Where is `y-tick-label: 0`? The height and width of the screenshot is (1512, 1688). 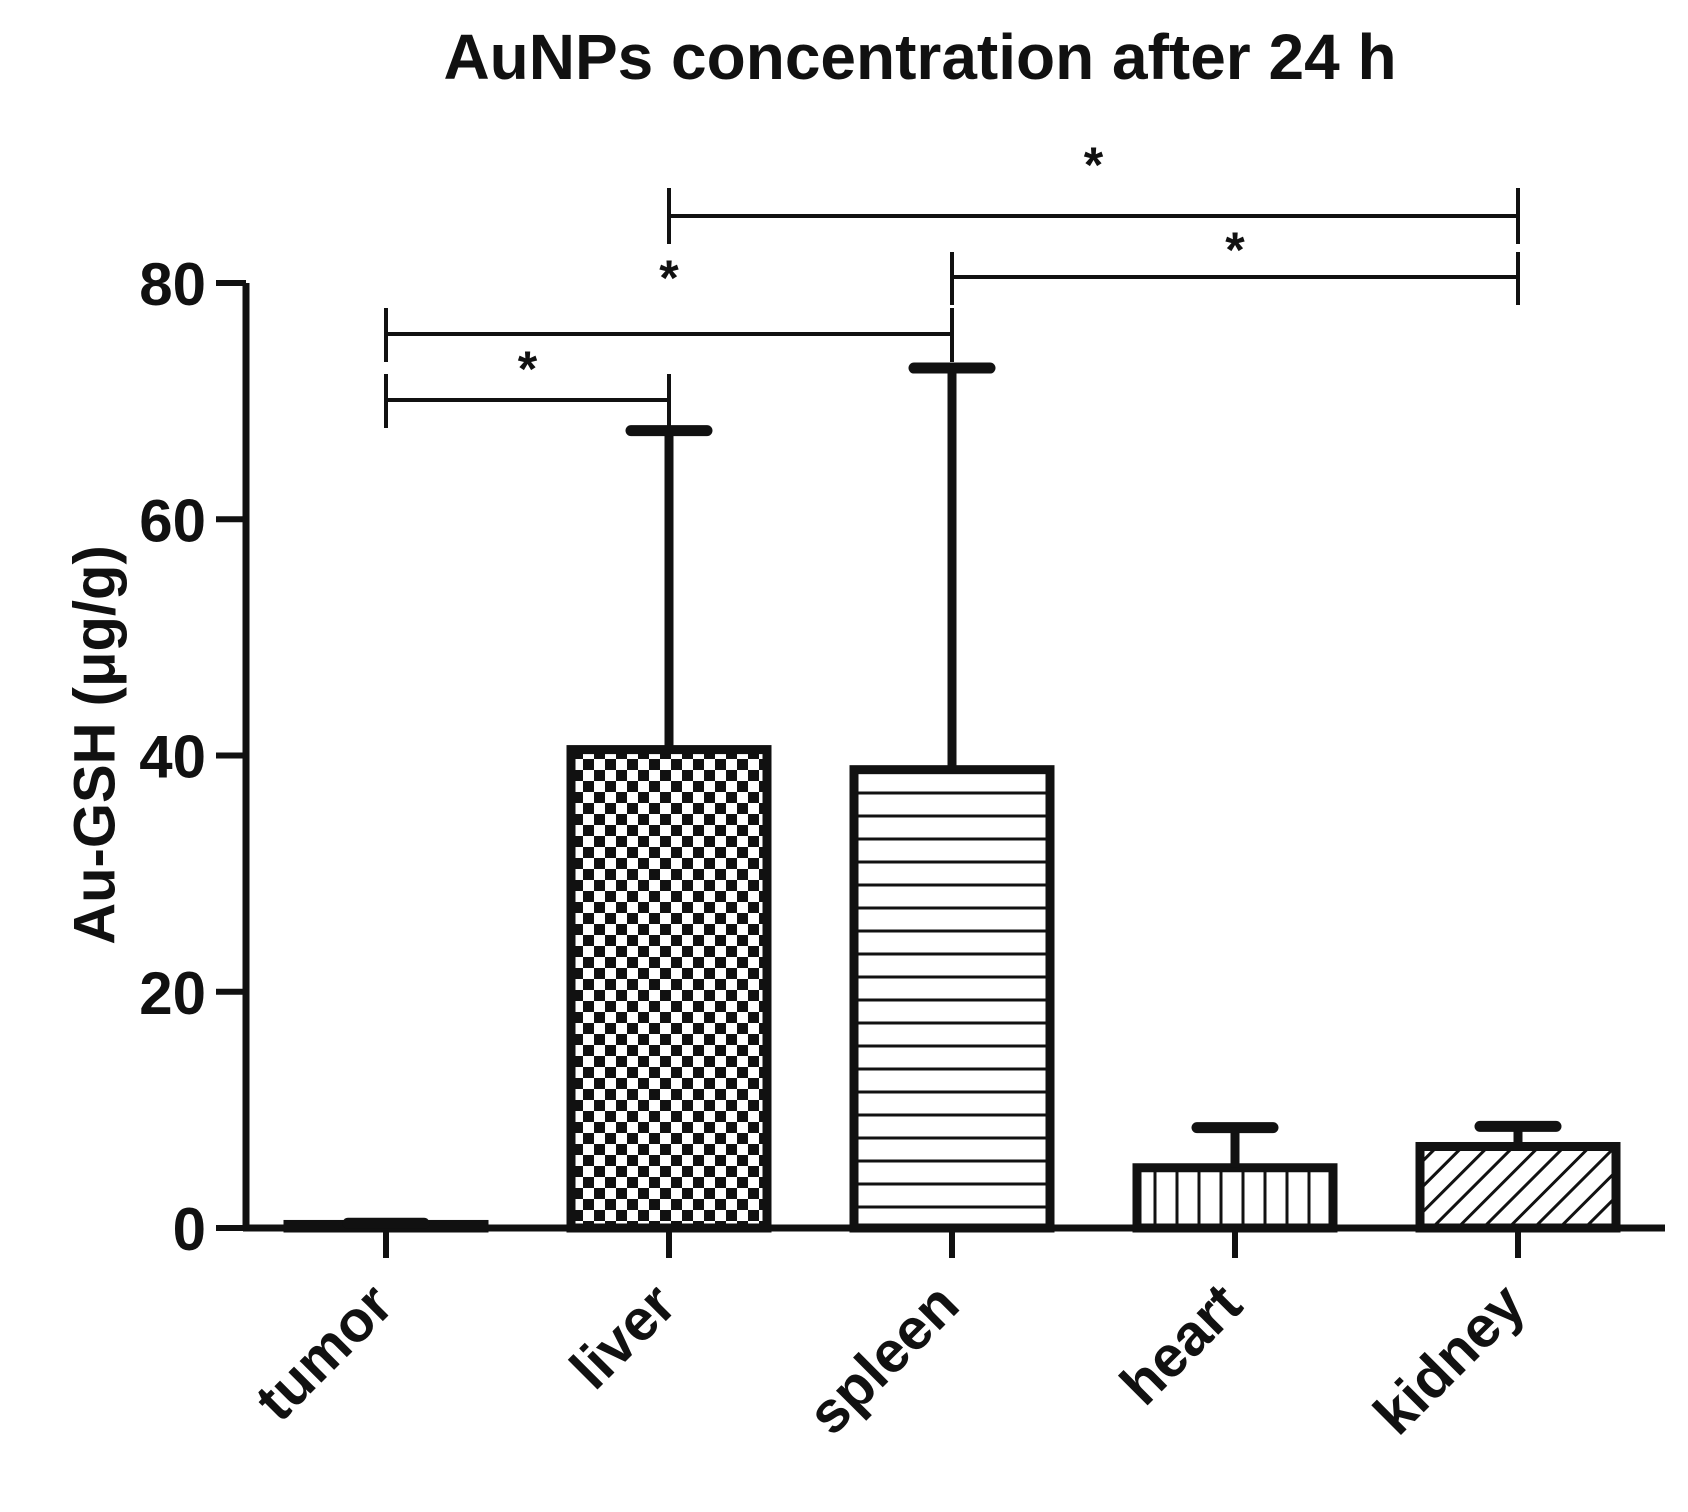
y-tick-label: 0 is located at coordinates (189, 1229).